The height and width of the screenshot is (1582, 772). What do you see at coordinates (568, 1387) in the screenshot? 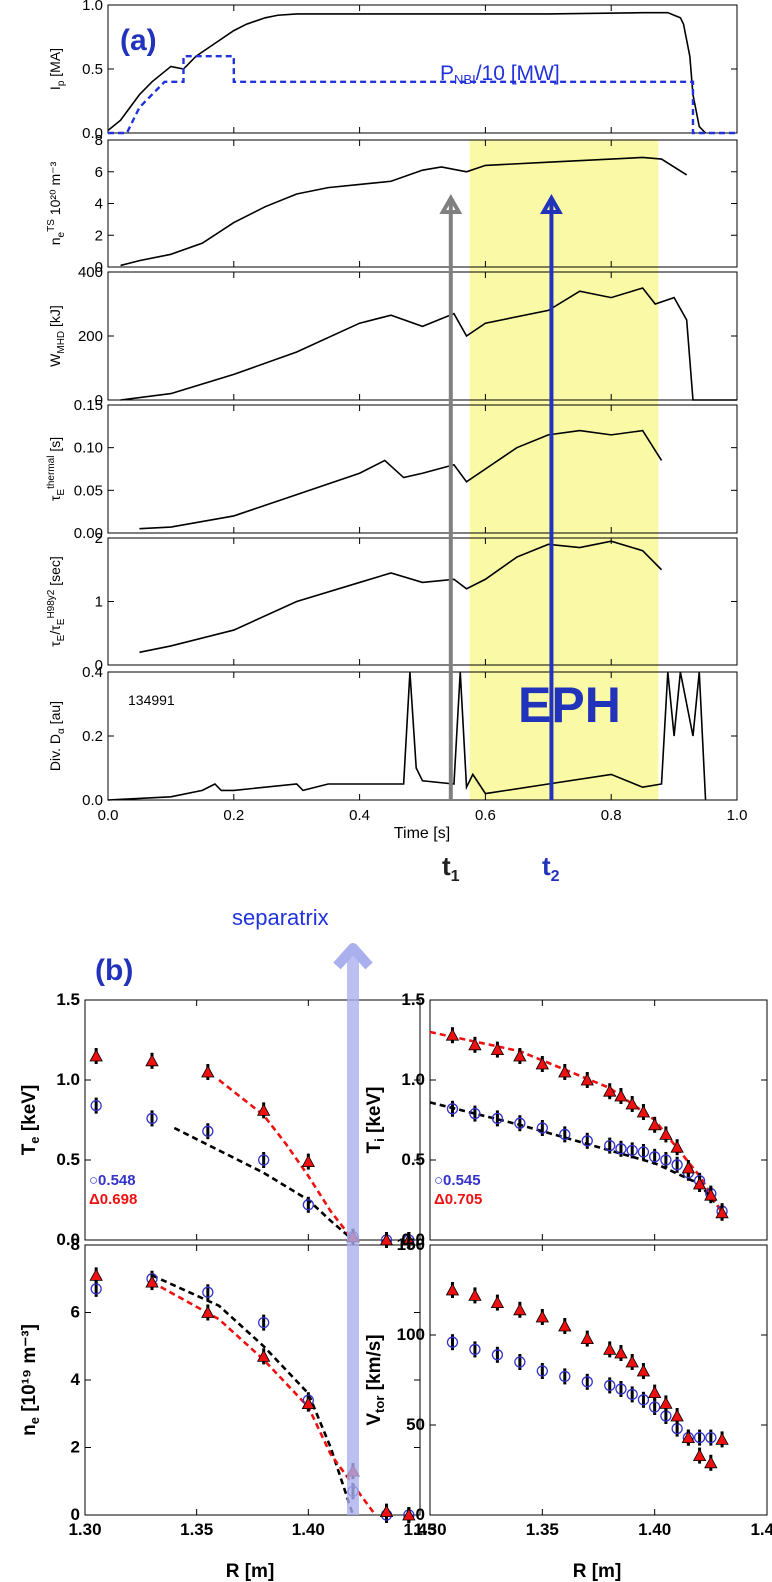
I see `subplot-vtor: 0 50 100 150 1.30 1.35 1.40 1.45 Vtor [km/s]` at bounding box center [568, 1387].